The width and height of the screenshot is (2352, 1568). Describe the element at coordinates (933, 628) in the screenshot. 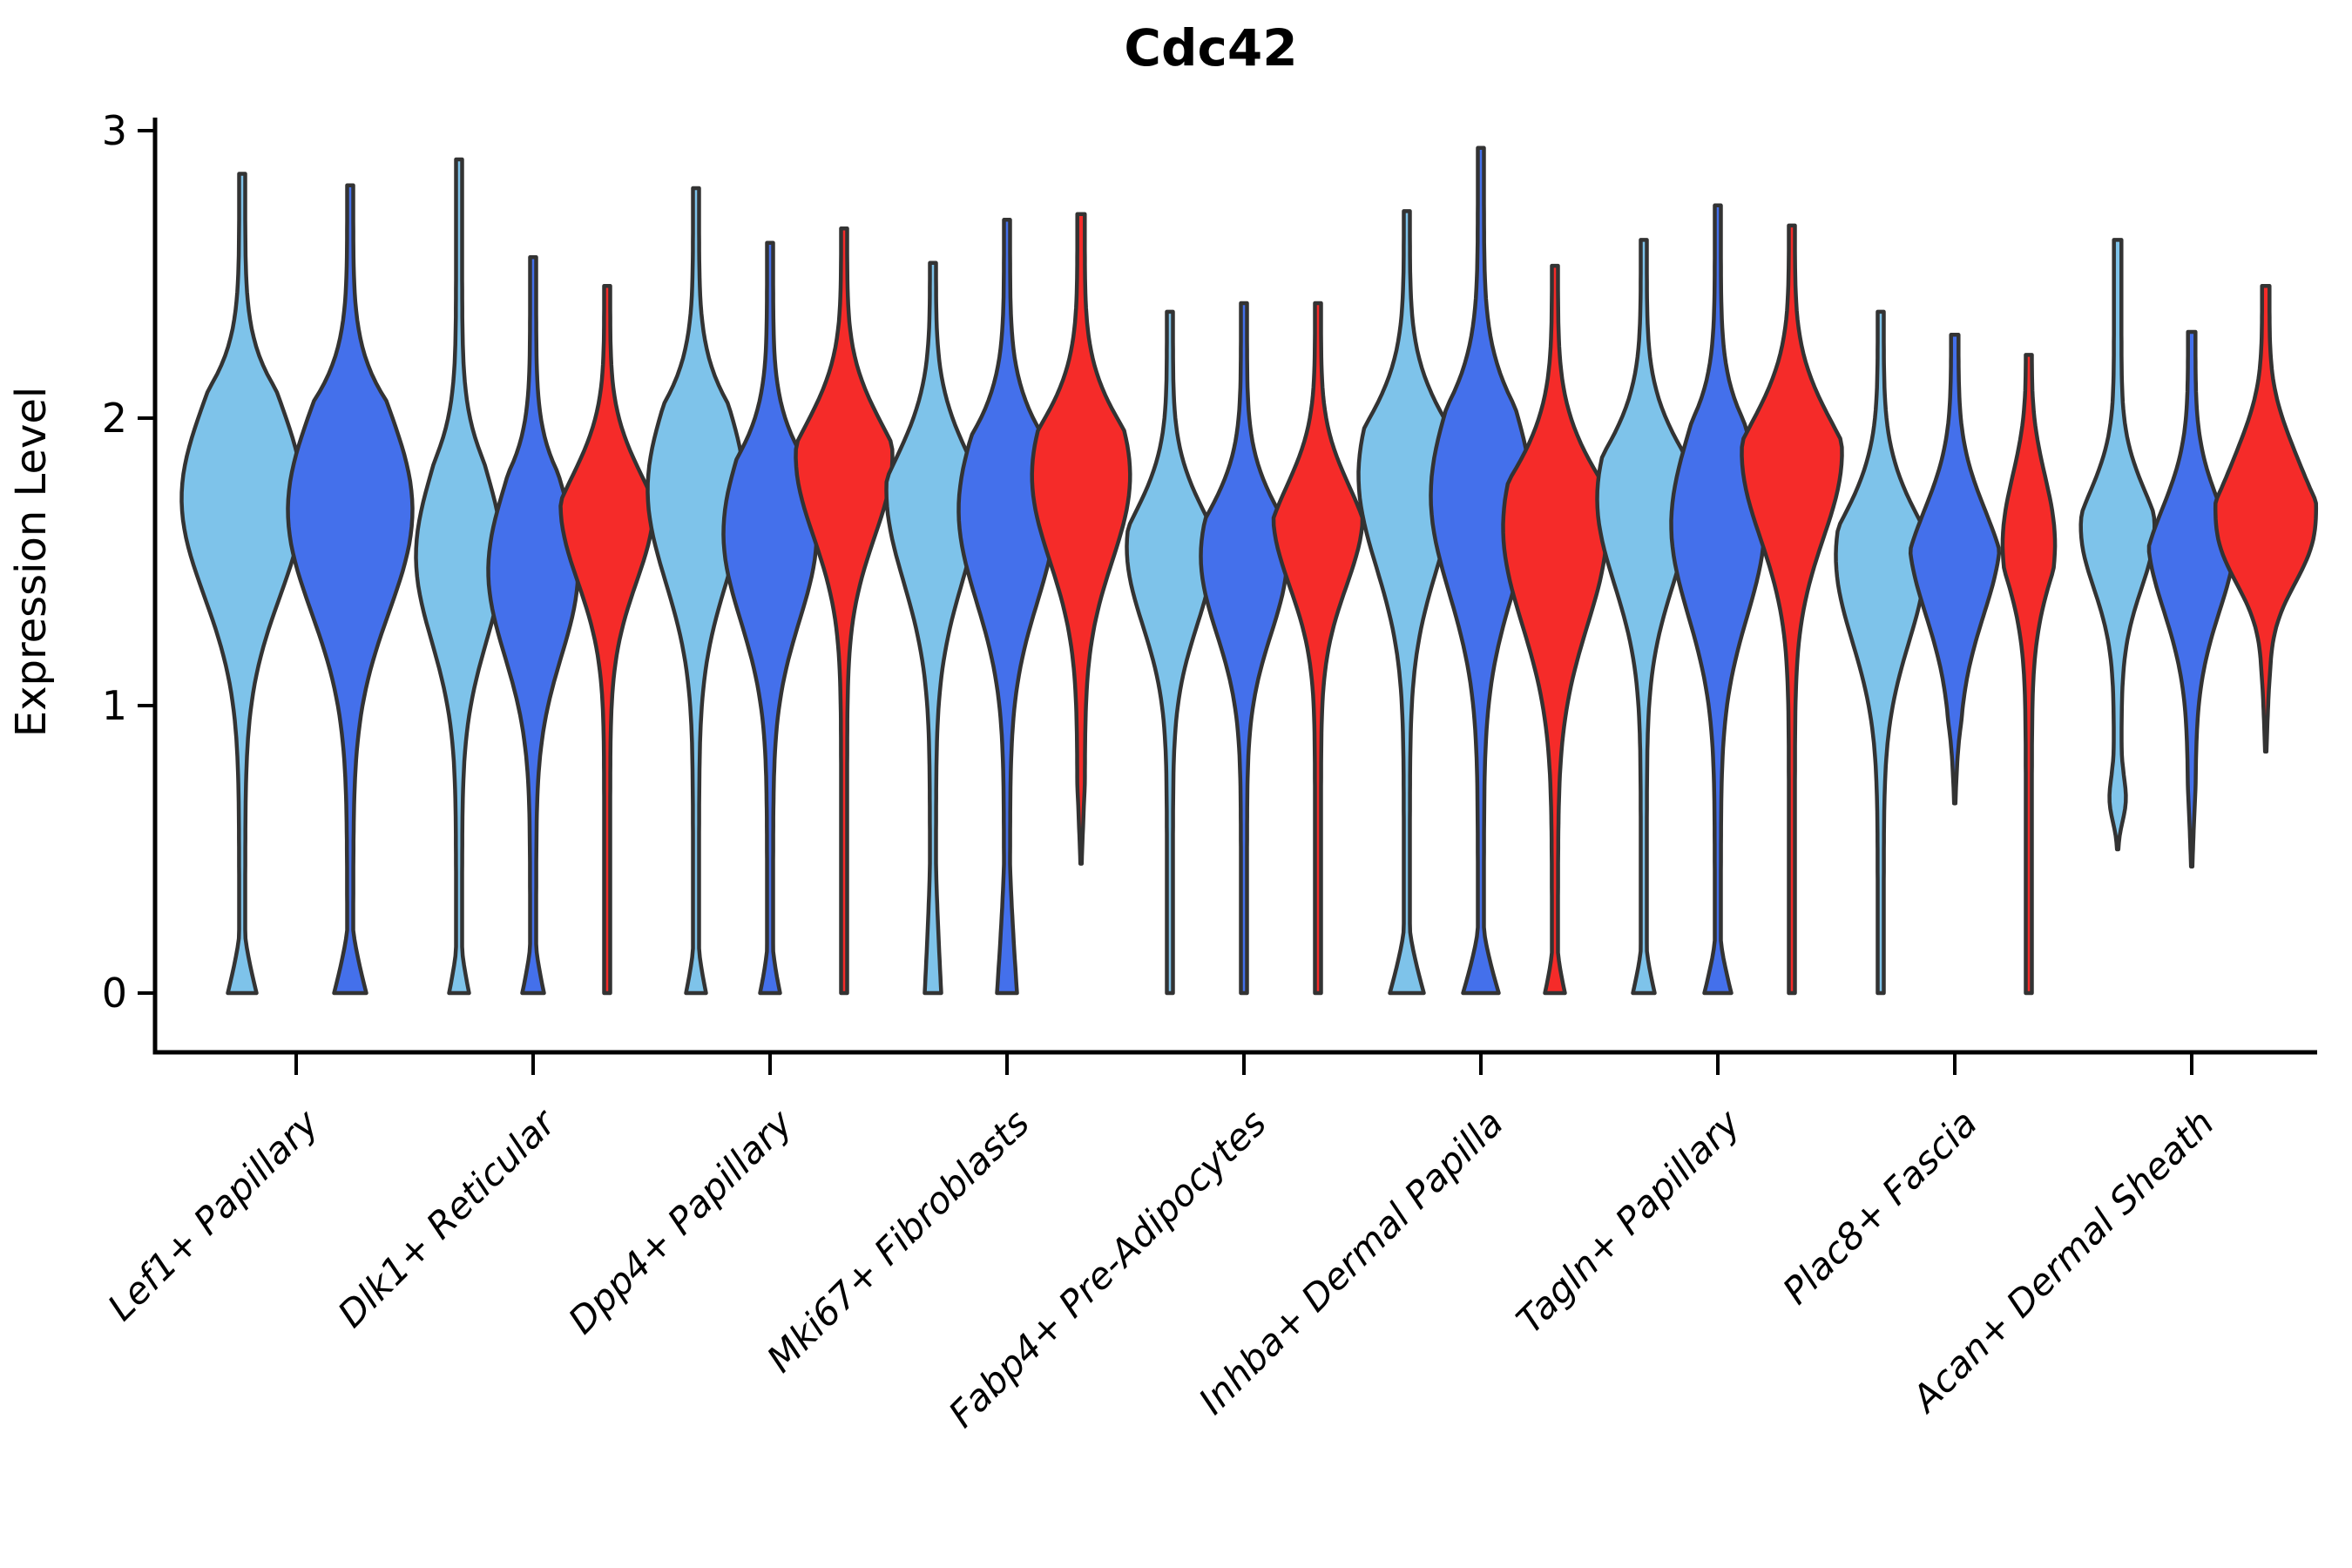

I see `violin-mki67-light_blue` at that location.